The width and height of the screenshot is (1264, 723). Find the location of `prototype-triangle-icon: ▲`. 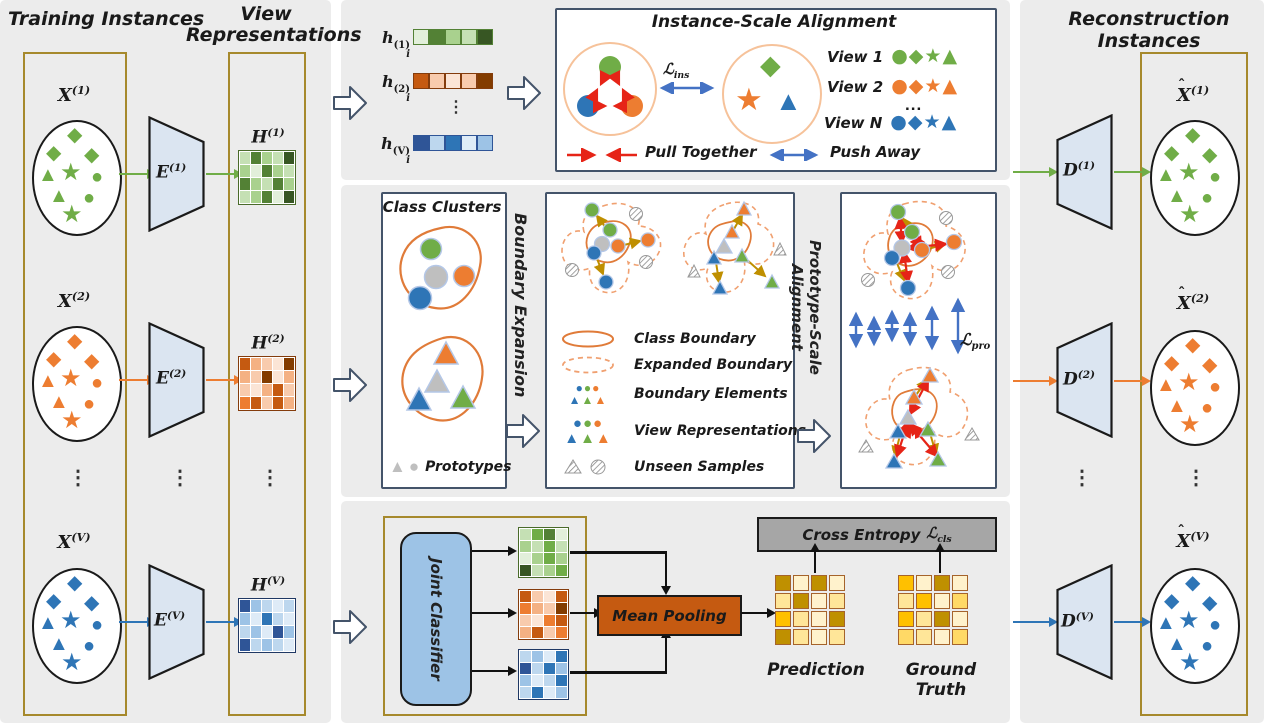

prototype-triangle-icon: ▲ is located at coordinates (397, 466).